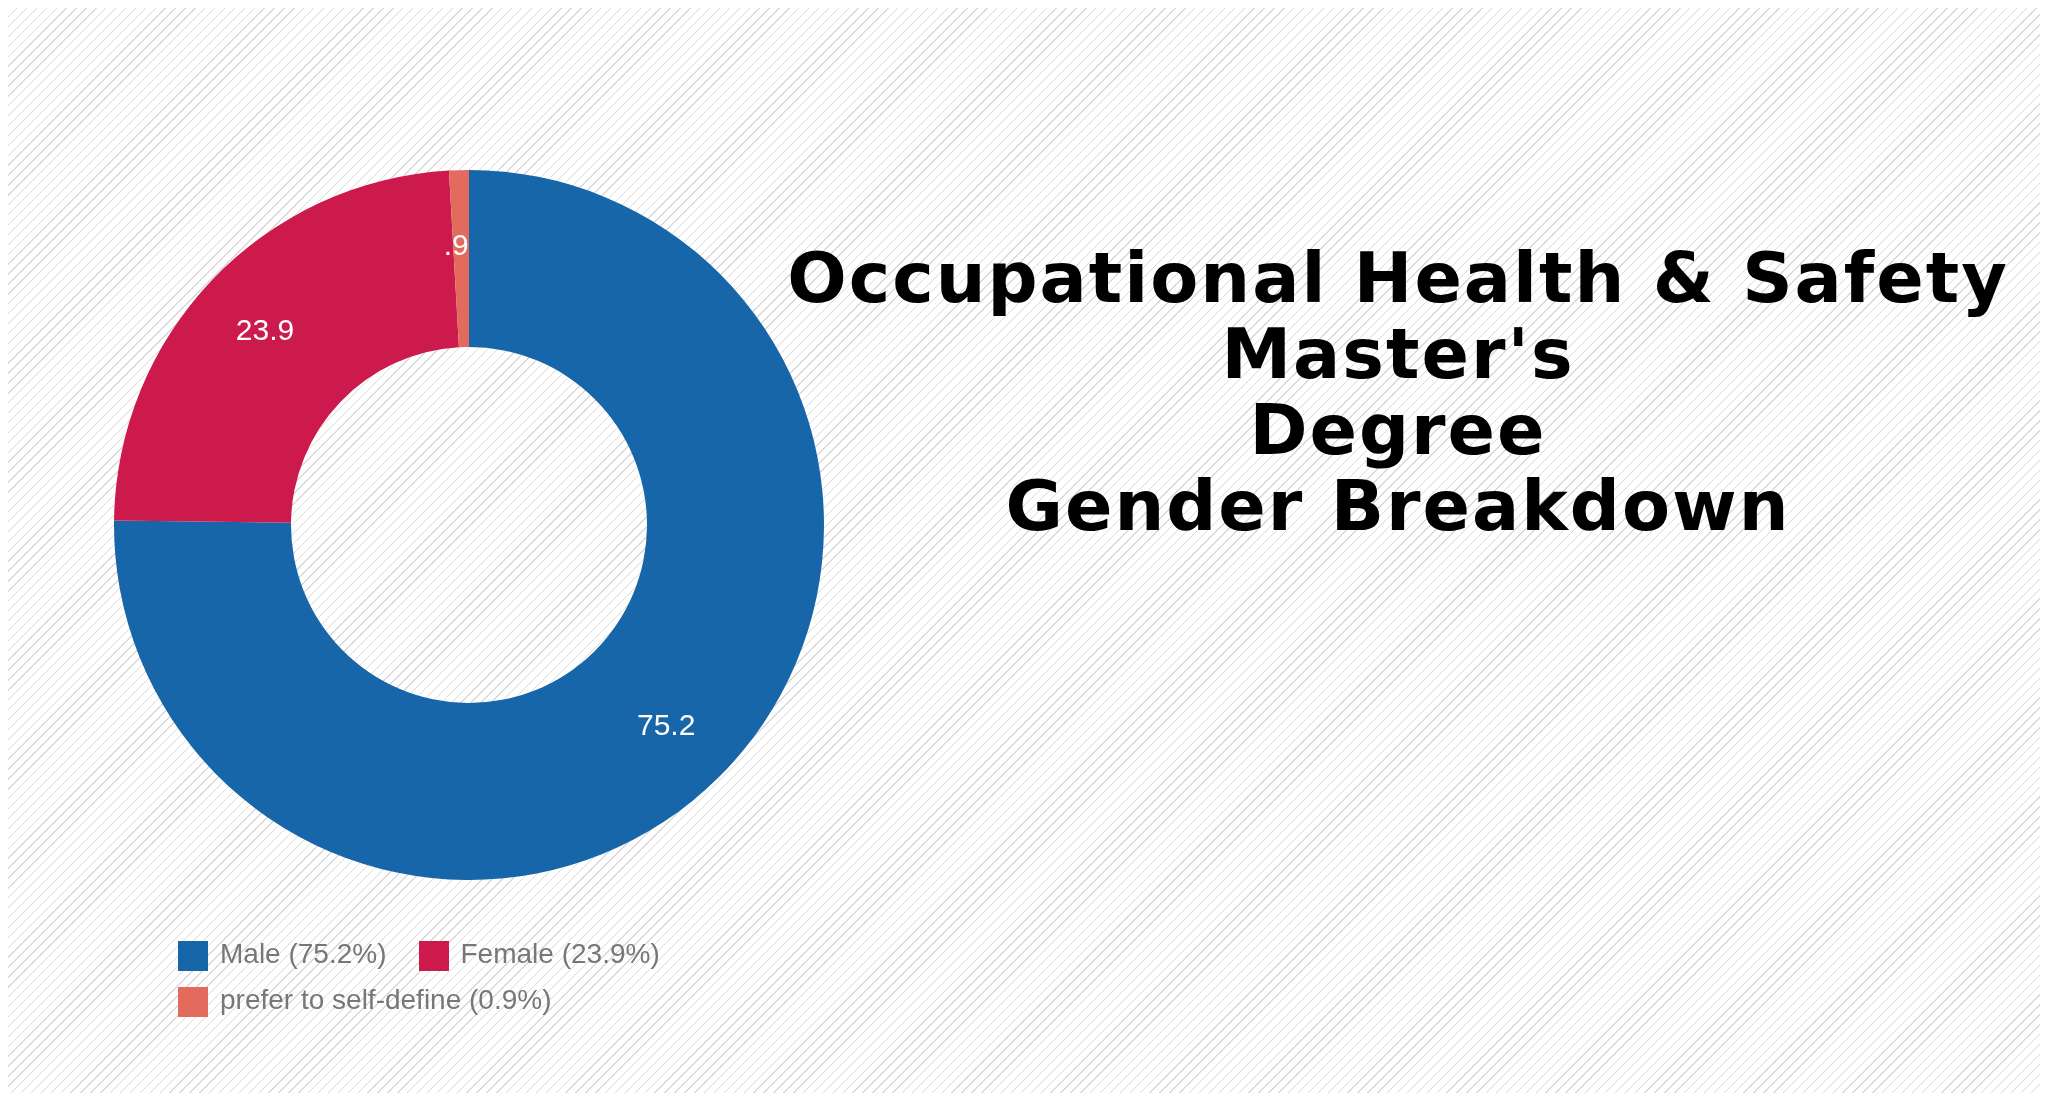 The width and height of the screenshot is (2048, 1101). I want to click on data-label: 75.2, so click(666, 725).